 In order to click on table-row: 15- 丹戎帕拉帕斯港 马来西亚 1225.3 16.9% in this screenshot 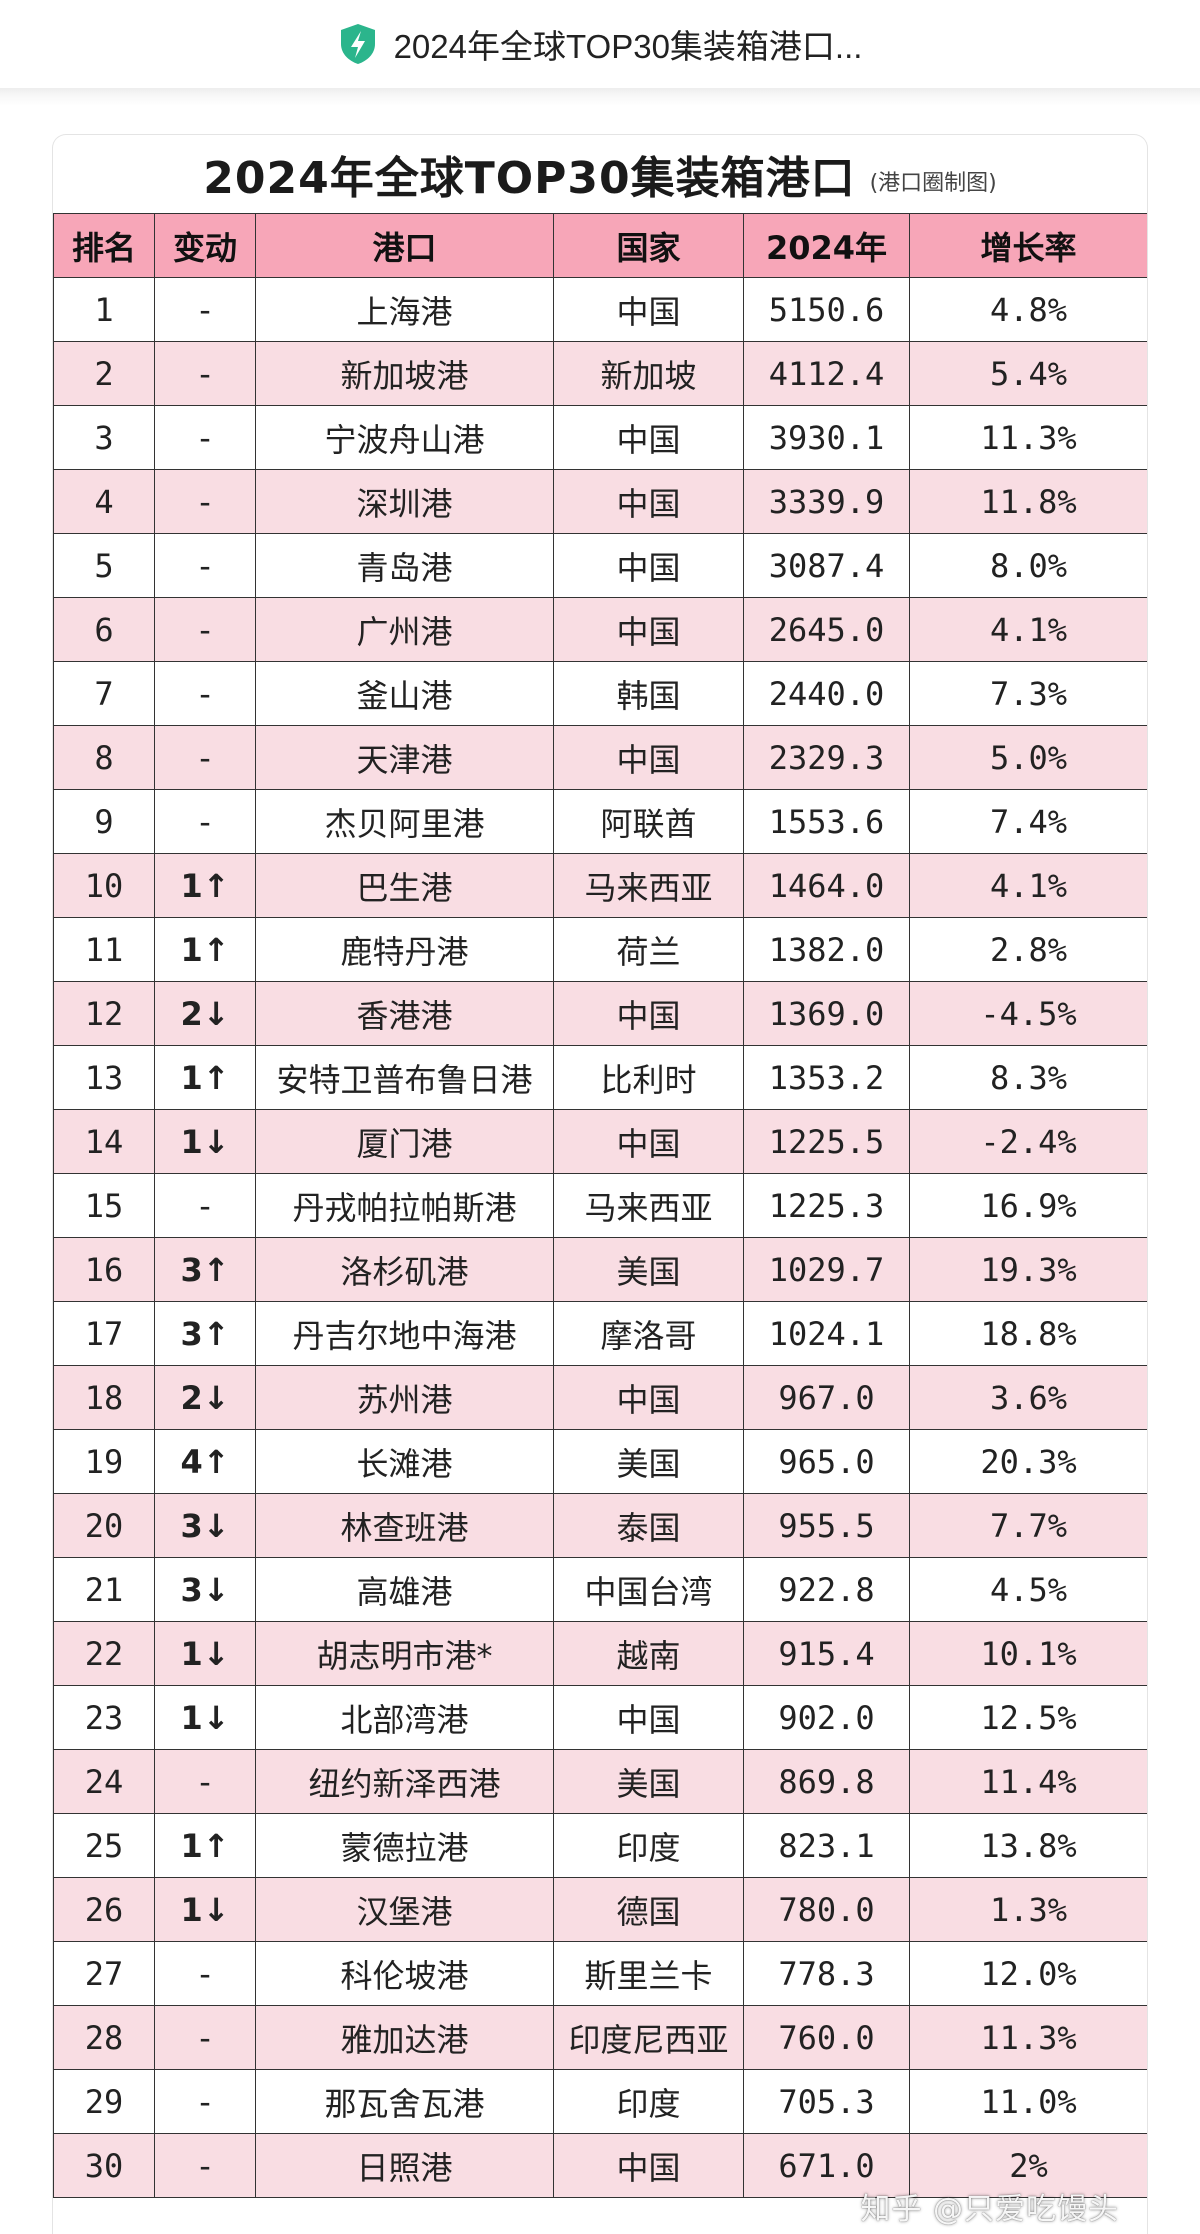, I will do `click(600, 1205)`.